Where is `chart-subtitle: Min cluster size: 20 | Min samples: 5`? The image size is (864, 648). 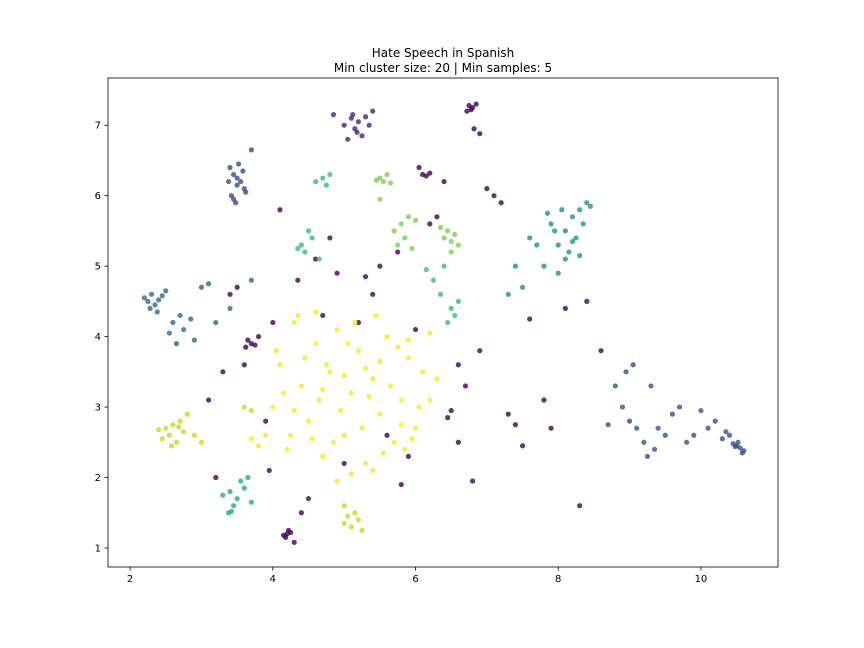
chart-subtitle: Min cluster size: 20 | Min samples: 5 is located at coordinates (443, 68).